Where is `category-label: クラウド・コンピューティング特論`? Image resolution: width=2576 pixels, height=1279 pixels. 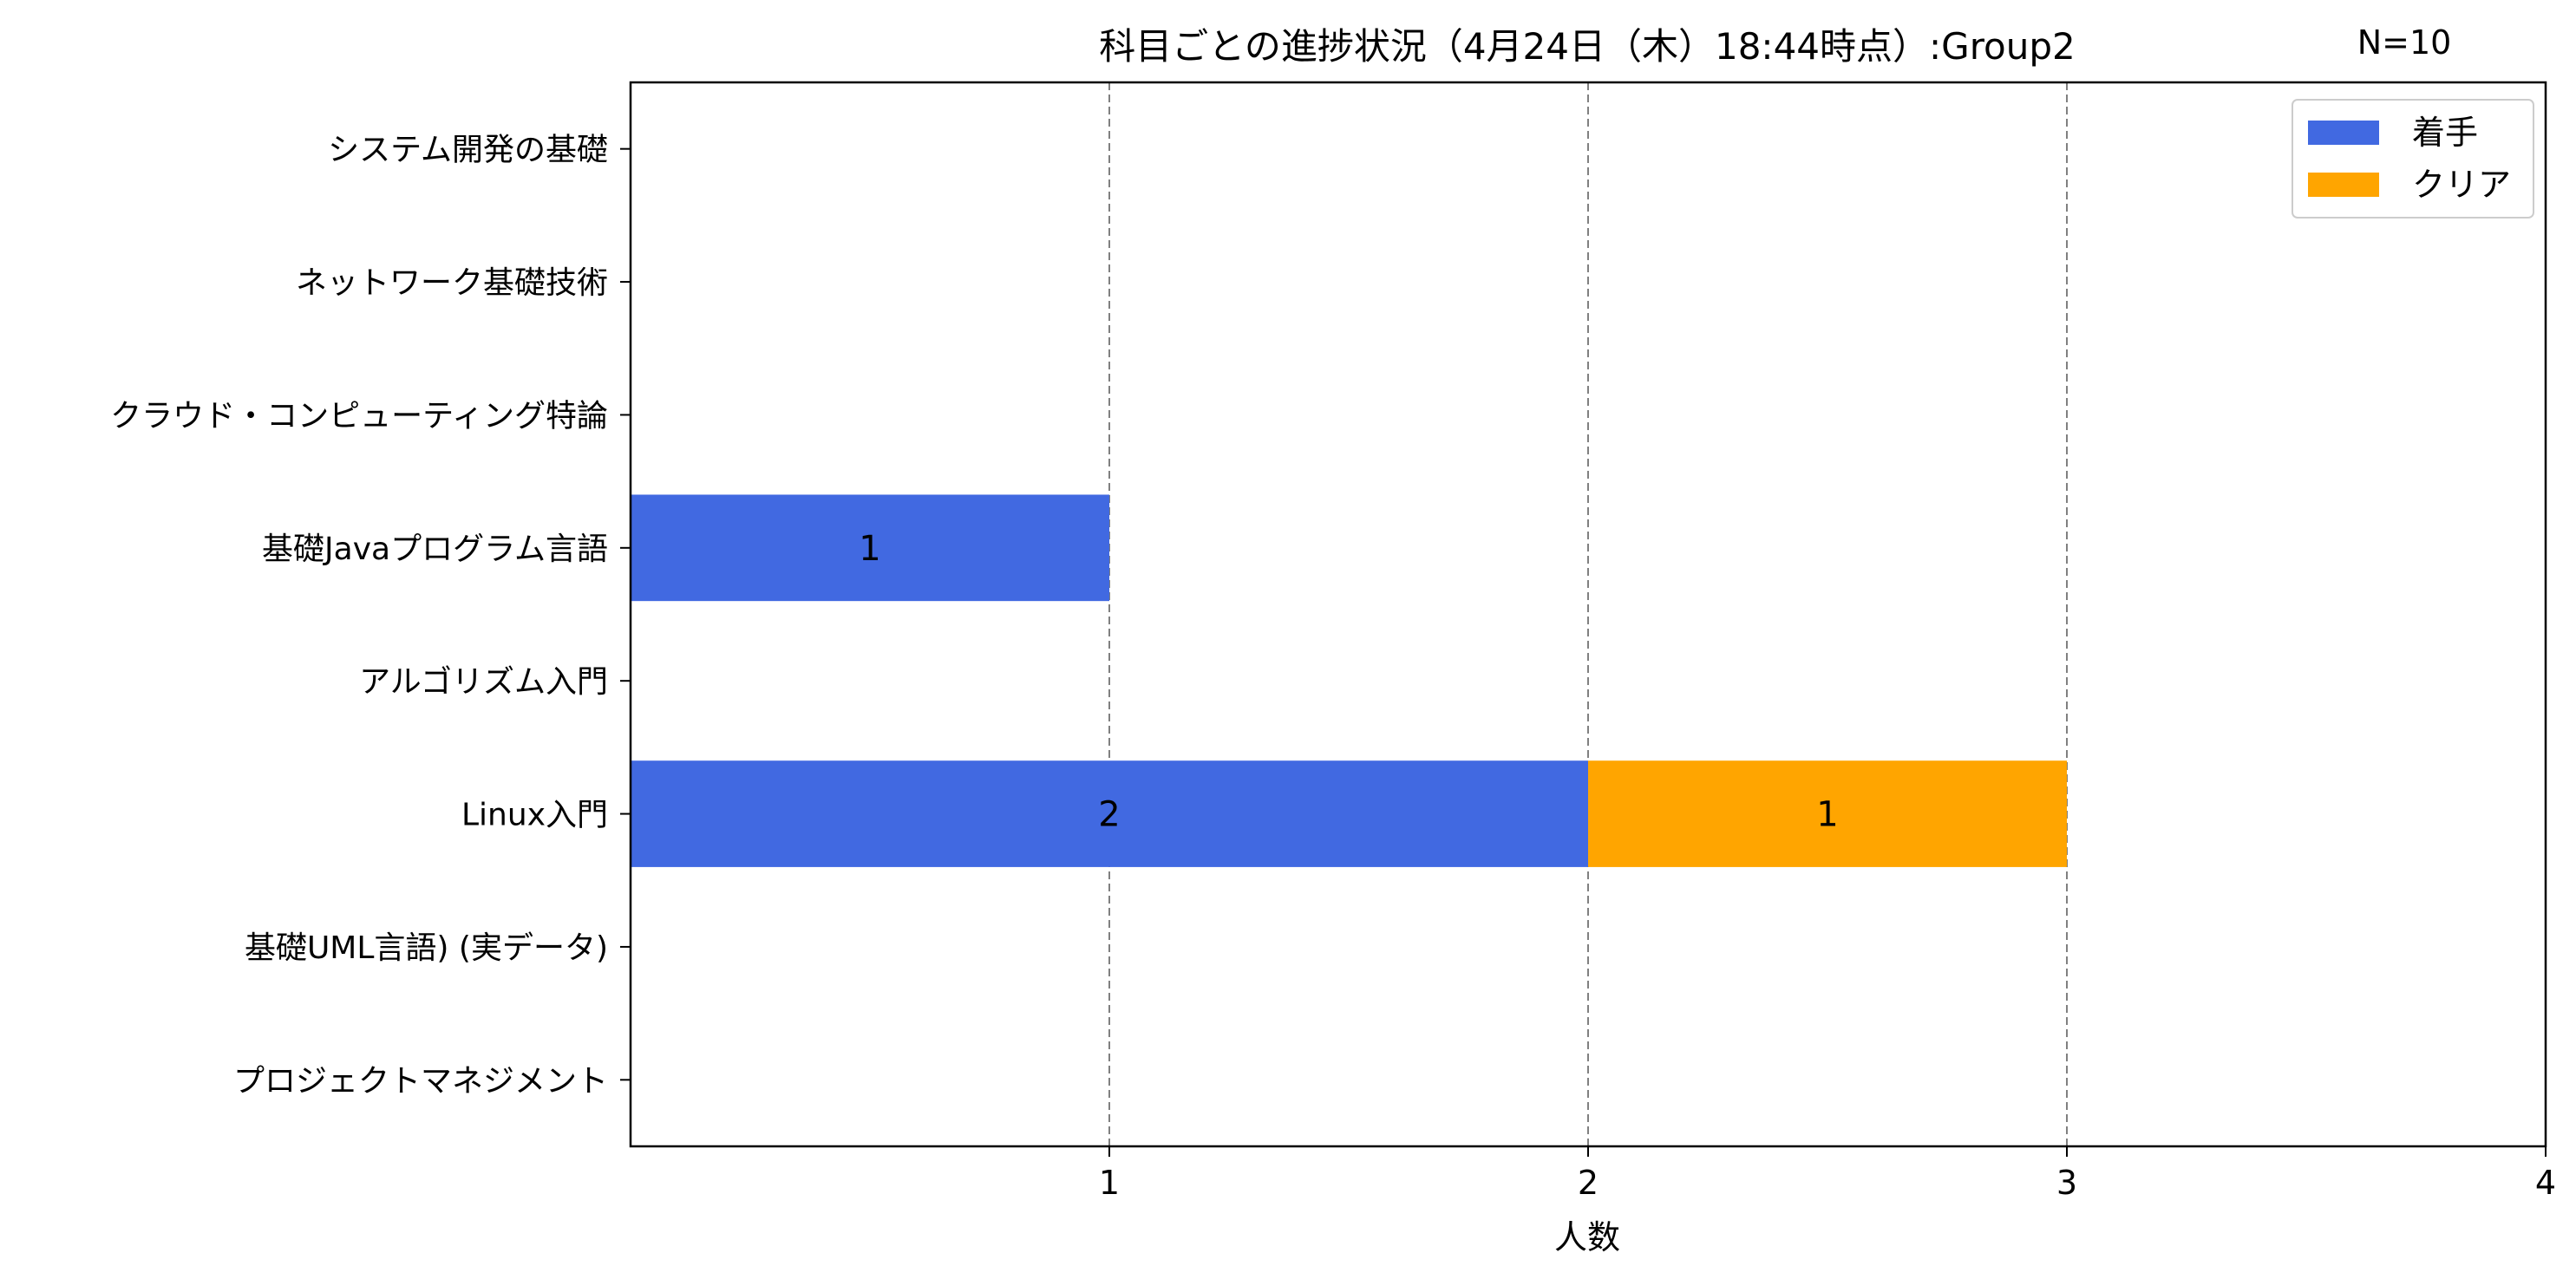
category-label: クラウド・コンピューティング特論 is located at coordinates (359, 416).